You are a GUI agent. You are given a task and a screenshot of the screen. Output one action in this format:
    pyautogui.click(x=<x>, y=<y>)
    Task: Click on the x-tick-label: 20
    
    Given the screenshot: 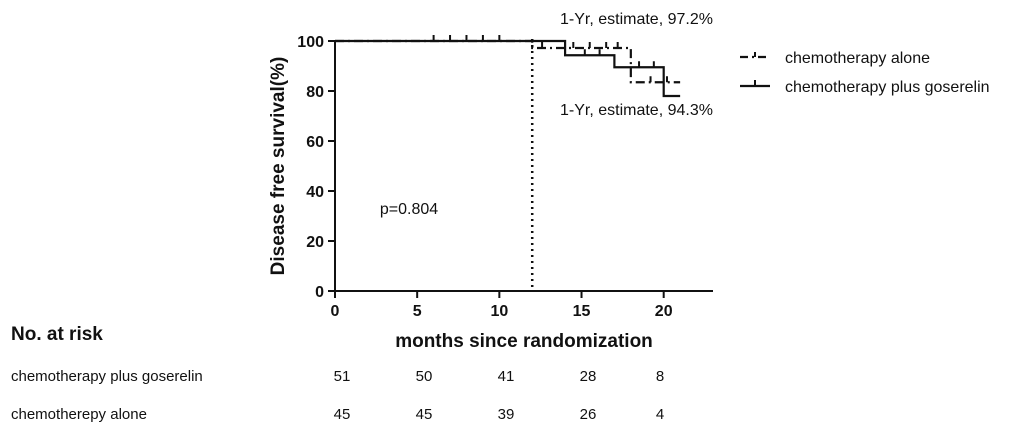 What is the action you would take?
    pyautogui.click(x=664, y=311)
    